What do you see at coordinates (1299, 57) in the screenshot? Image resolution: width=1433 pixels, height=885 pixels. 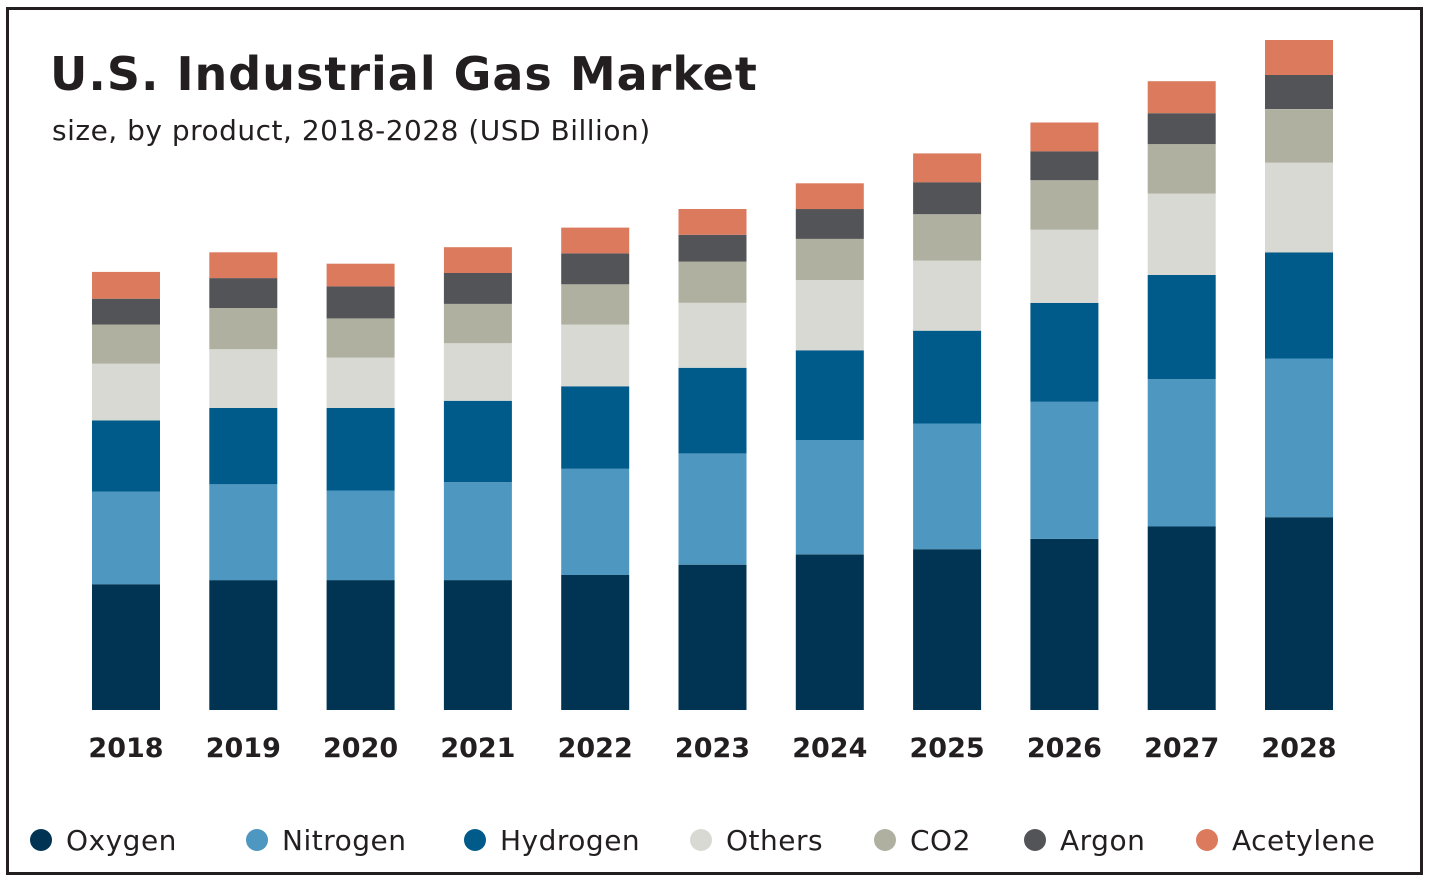 I see `bar-segment-acetylene-2028` at bounding box center [1299, 57].